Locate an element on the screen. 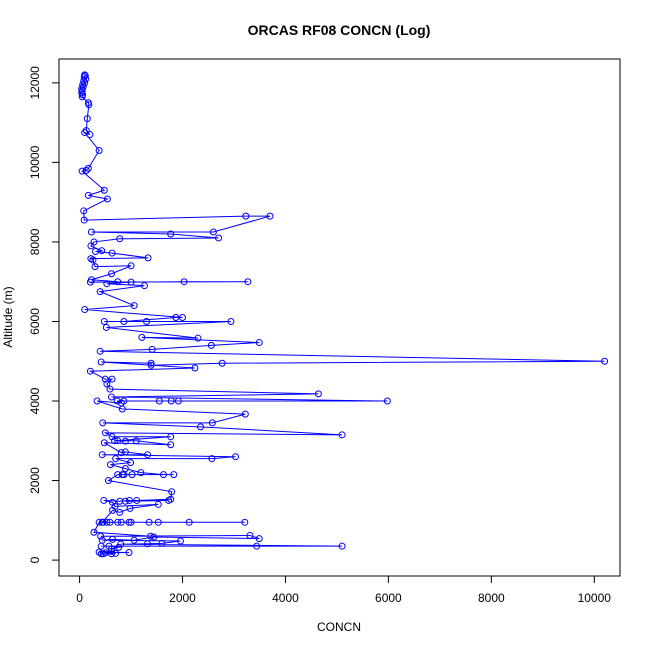 The image size is (650, 650). y-tick-label: 4000 is located at coordinates (35, 400).